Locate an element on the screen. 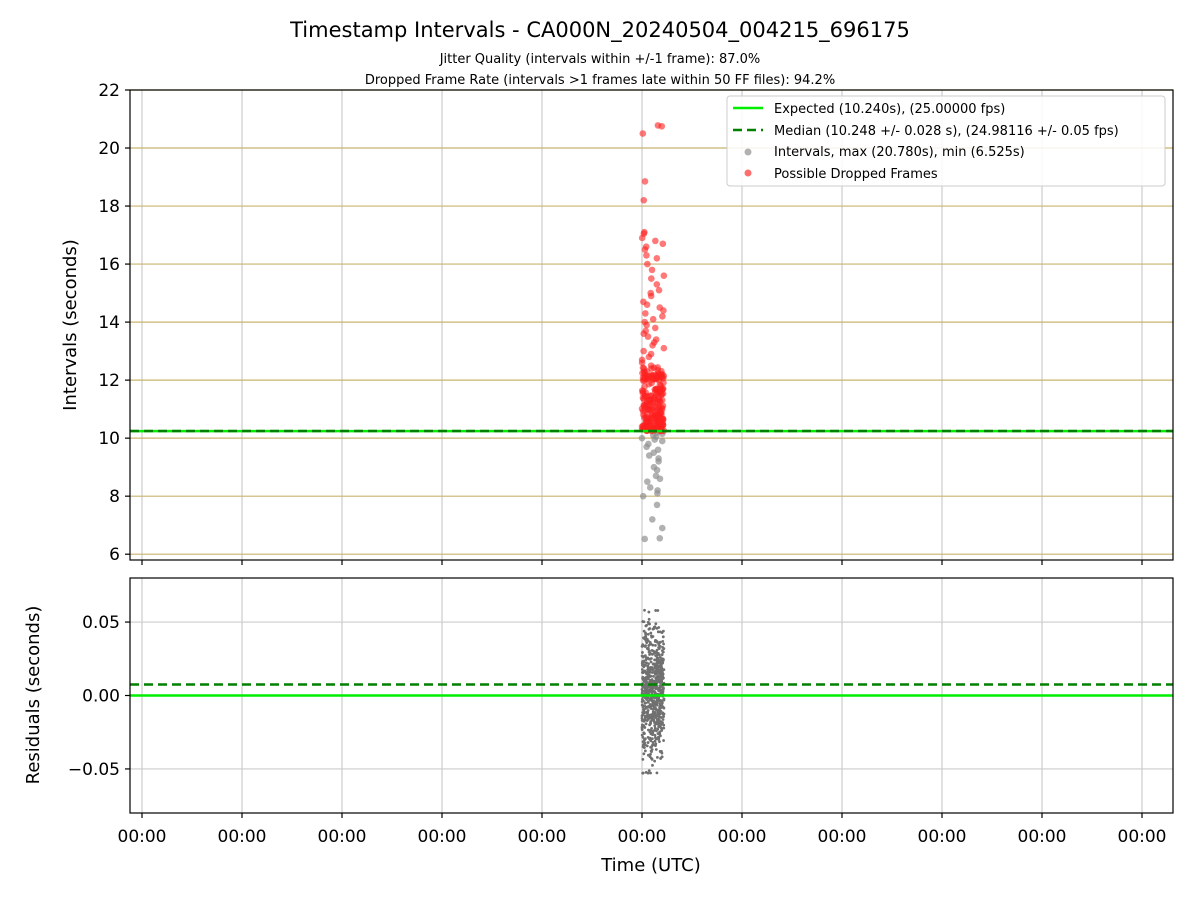 This screenshot has height=900, width=1200. intervals-y-axis-label: Intervals (seconds) is located at coordinates (70, 325).